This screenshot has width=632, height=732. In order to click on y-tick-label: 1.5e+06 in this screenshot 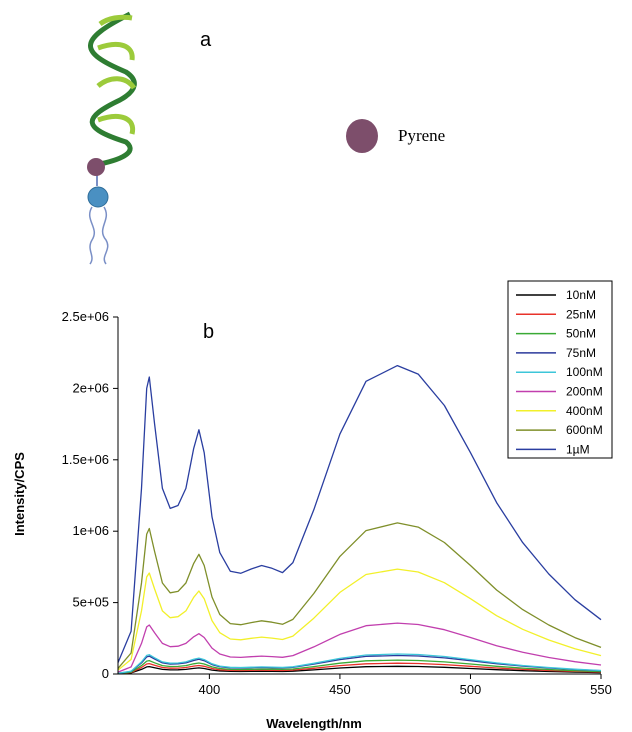, I will do `click(85, 459)`.